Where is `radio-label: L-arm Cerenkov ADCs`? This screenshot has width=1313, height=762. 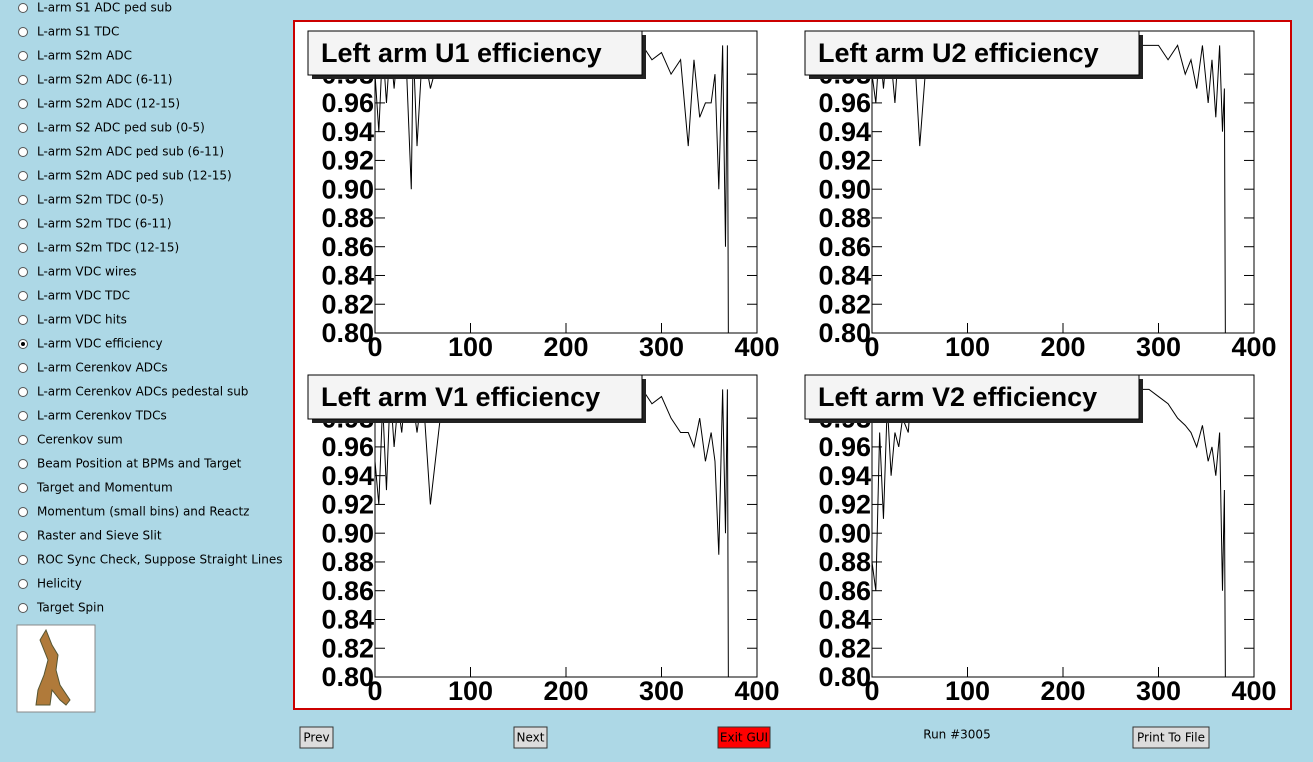 radio-label: L-arm Cerenkov ADCs is located at coordinates (102, 368).